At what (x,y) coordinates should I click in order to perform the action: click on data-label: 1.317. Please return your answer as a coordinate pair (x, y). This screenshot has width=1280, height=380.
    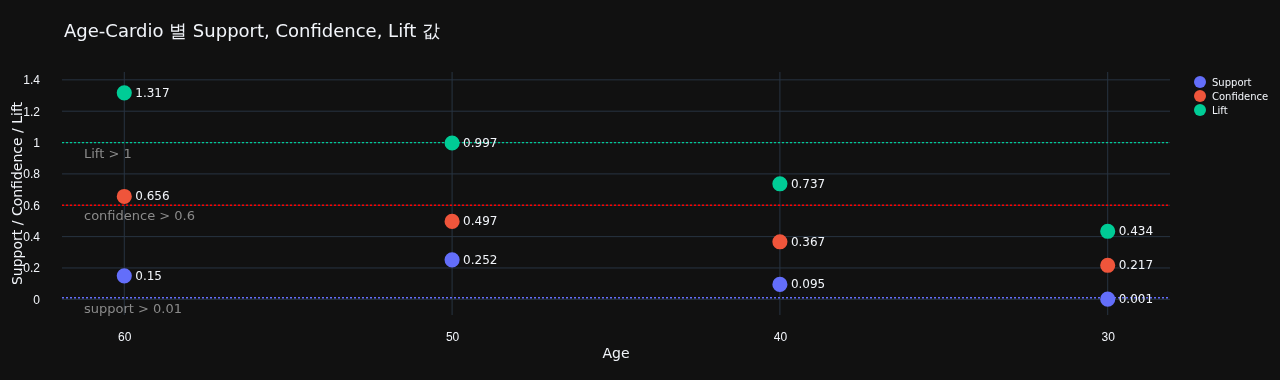
    Looking at the image, I should click on (152, 92).